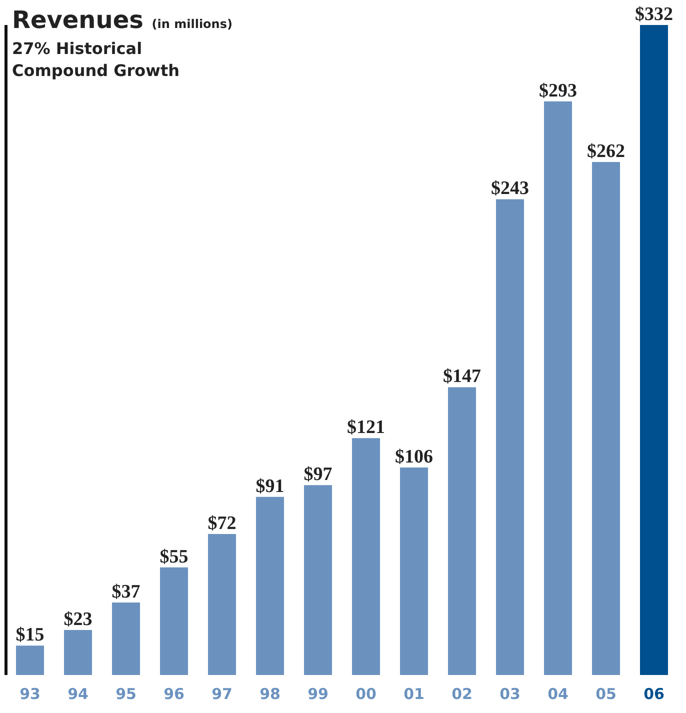 This screenshot has height=713, width=686. I want to click on x-tick-label: 00, so click(366, 694).